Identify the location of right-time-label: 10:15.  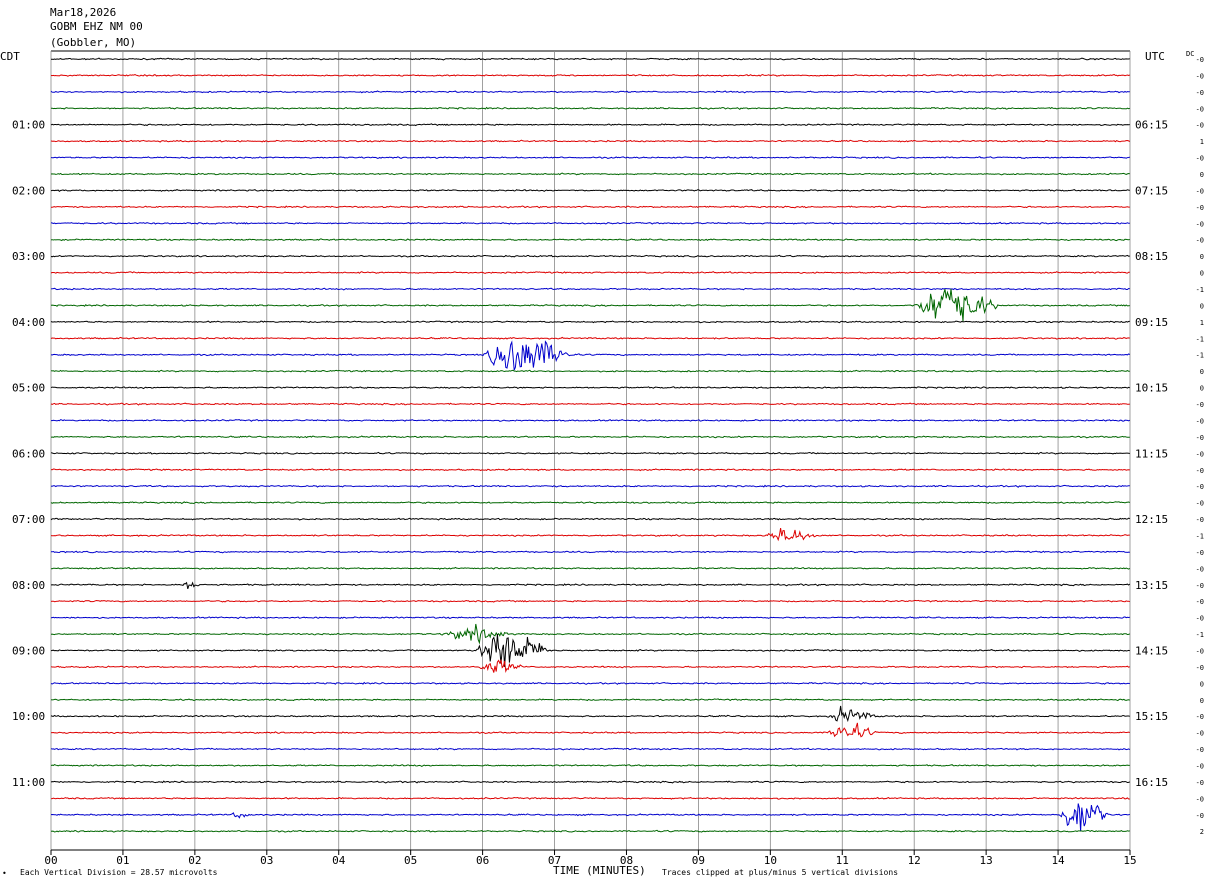
(1151, 388).